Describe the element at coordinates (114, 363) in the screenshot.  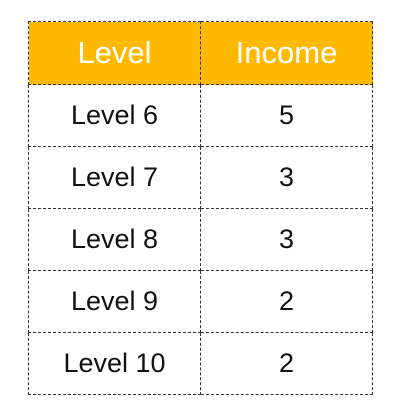
I see `level-cell: Level 10` at that location.